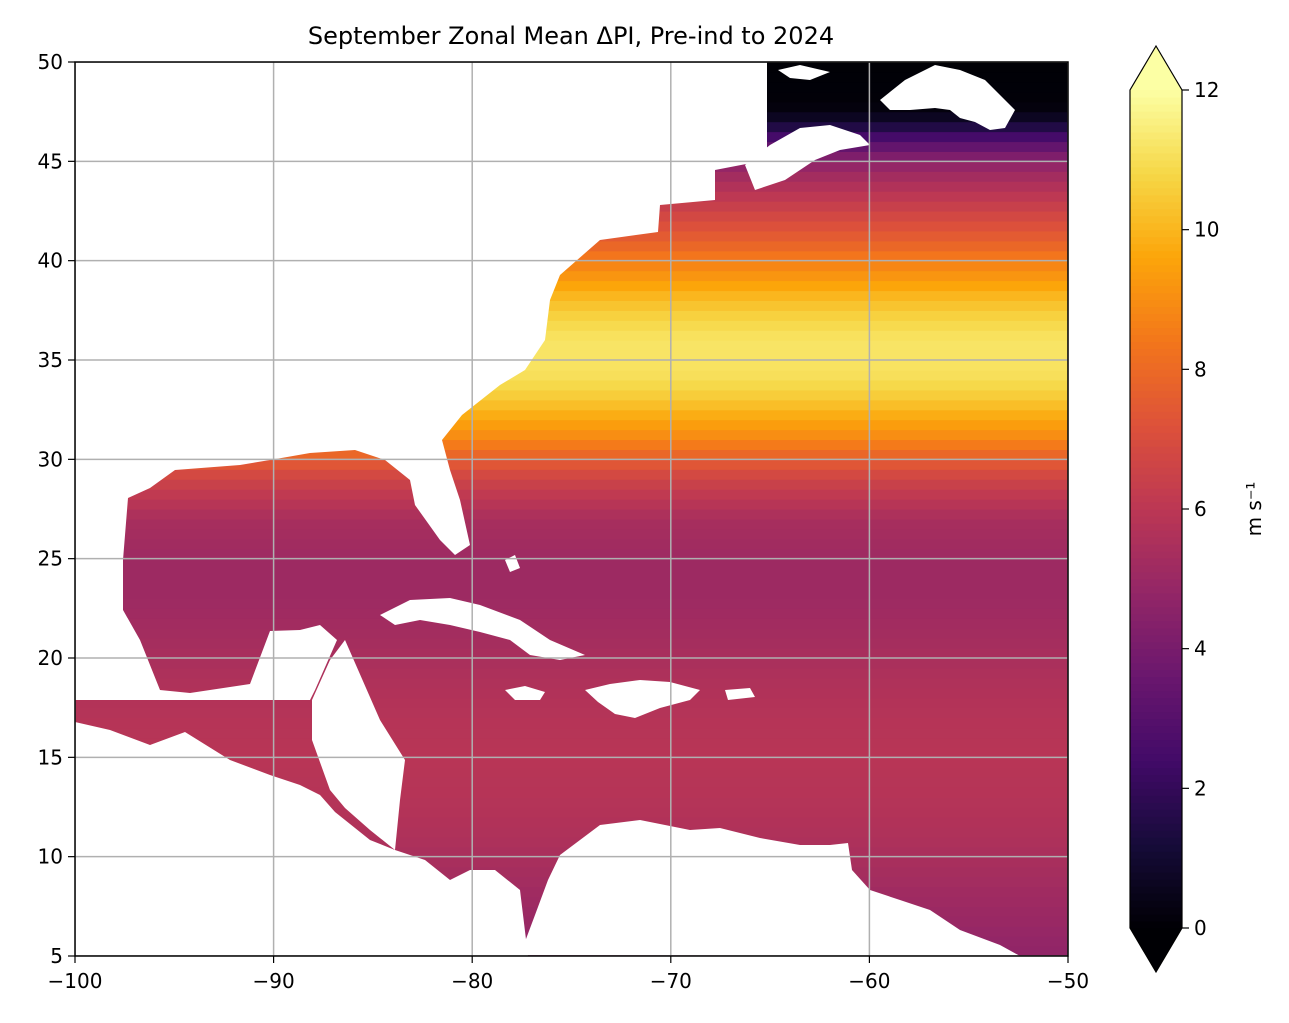 This screenshot has height=1023, width=1289. What do you see at coordinates (50, 459) in the screenshot?
I see `y-tick-label: 30` at bounding box center [50, 459].